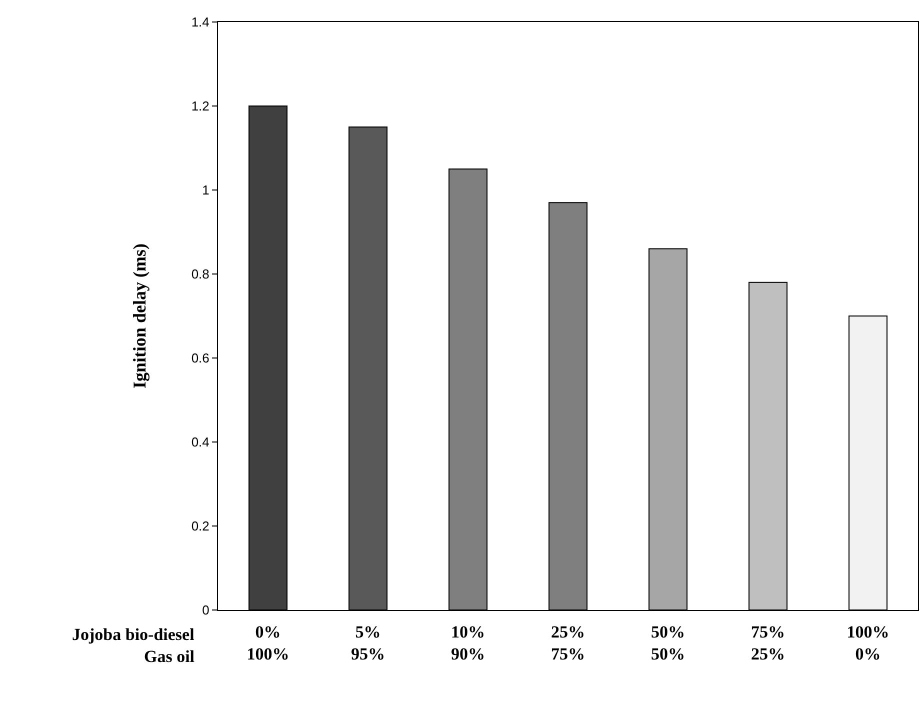  I want to click on y-tick-label: 1, so click(206, 190).